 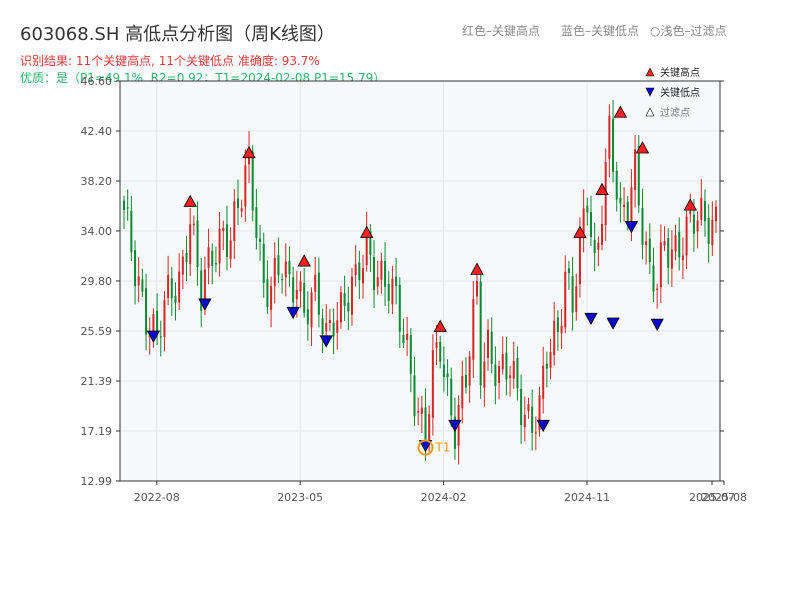 What do you see at coordinates (501, 31) in the screenshot?
I see `legend-red-high-note: 红色–关键高点` at bounding box center [501, 31].